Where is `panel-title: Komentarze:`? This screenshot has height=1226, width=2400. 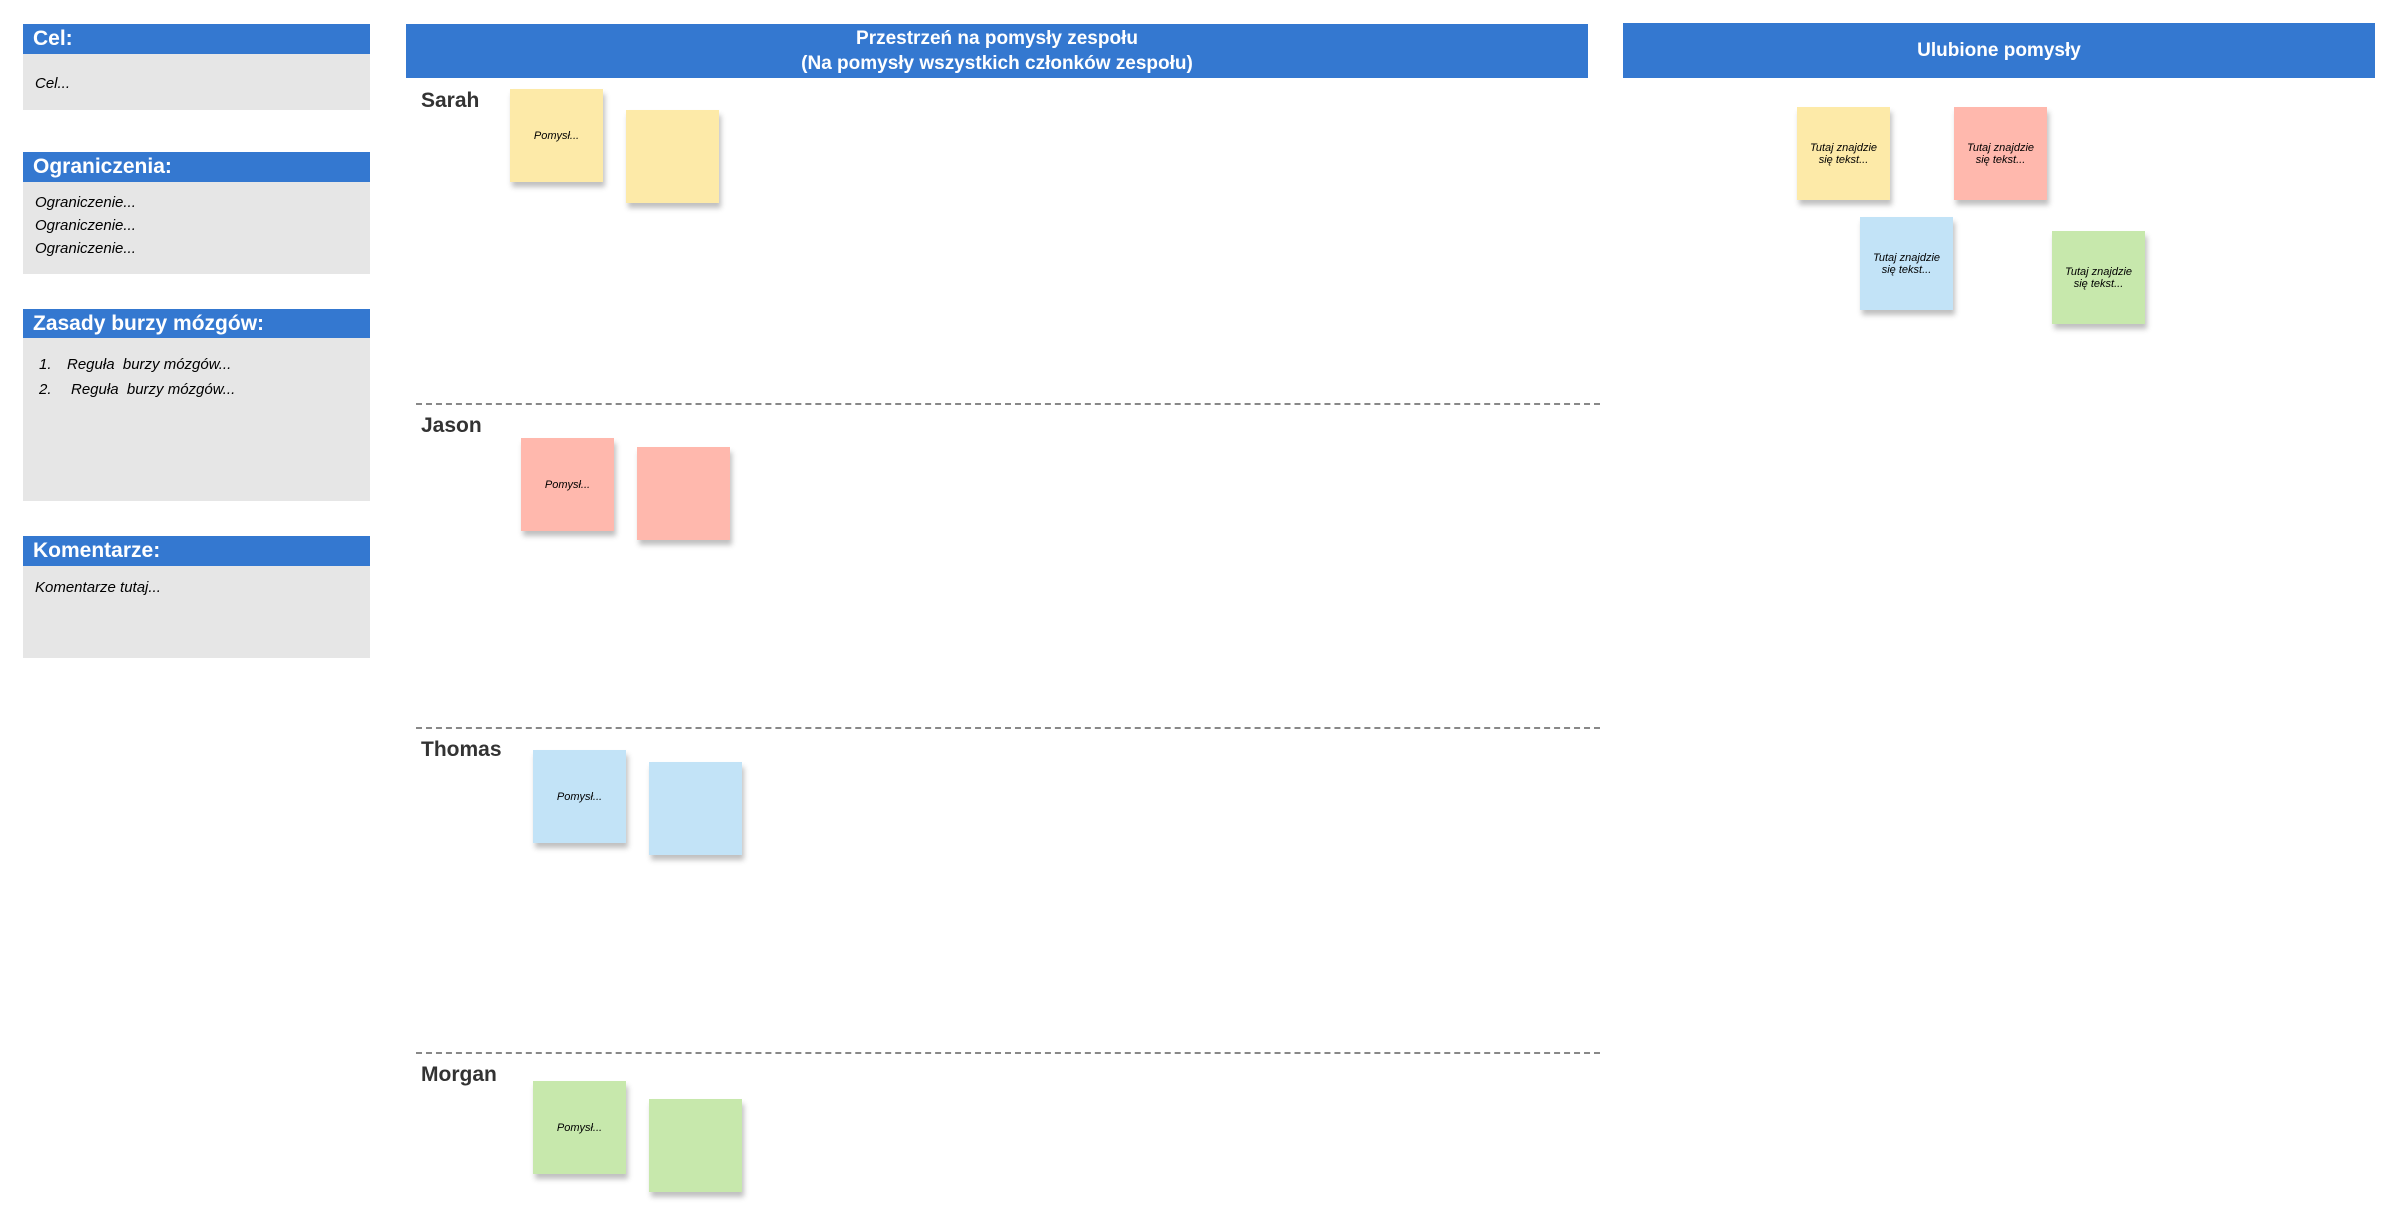 panel-title: Komentarze: is located at coordinates (196, 551).